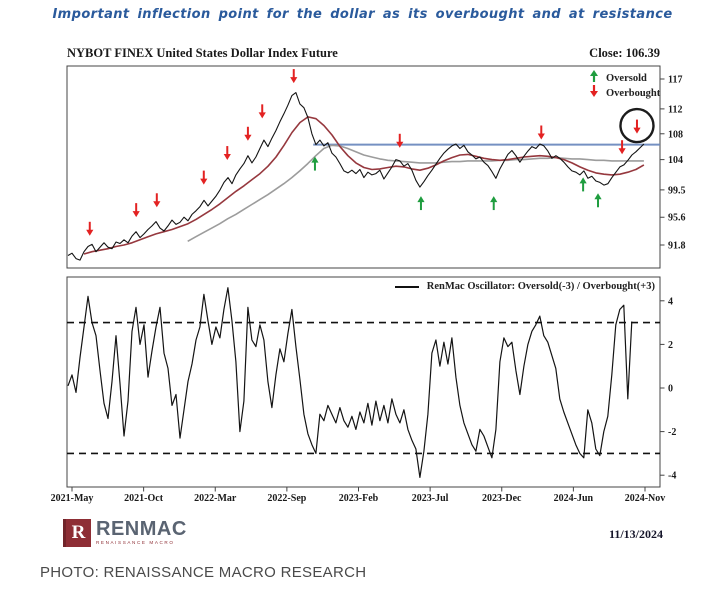 Image resolution: width=725 pixels, height=593 pixels. I want to click on legend-overbought: Overbought, so click(625, 93).